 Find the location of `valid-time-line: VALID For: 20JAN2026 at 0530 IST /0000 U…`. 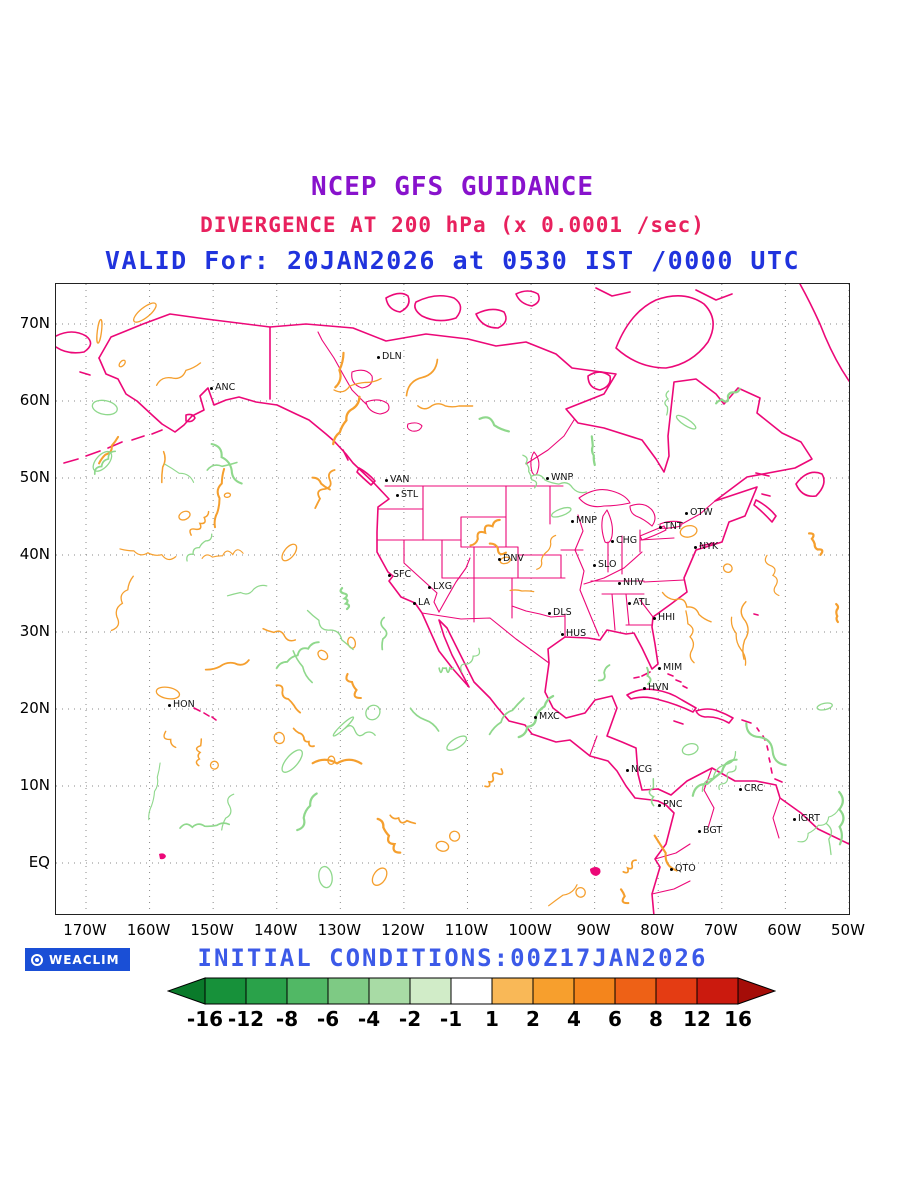

valid-time-line: VALID For: 20JAN2026 at 0530 IST /0000 U… is located at coordinates (452, 260).